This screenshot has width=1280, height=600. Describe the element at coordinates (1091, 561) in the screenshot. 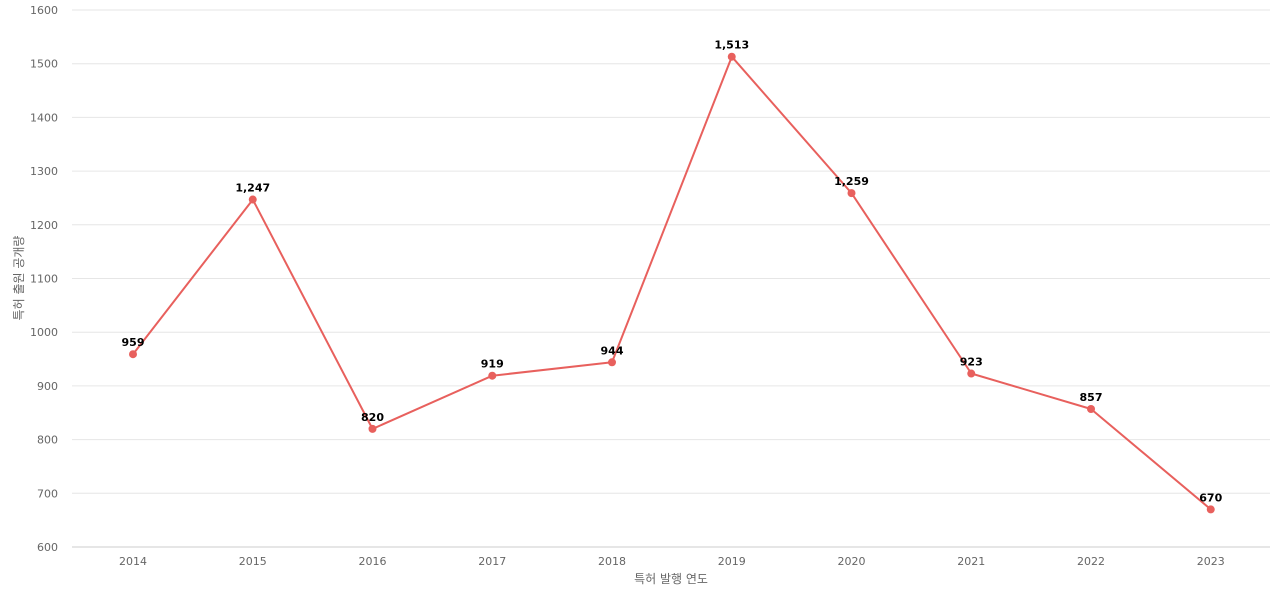

I see `x-tick-label: 2022` at that location.